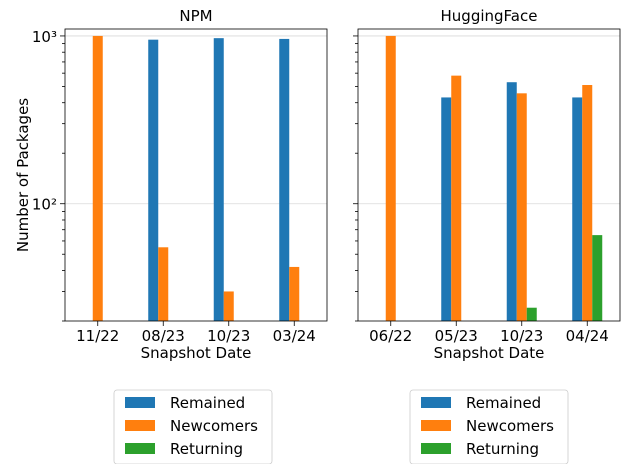  I want to click on x-tick-label: 04/24, so click(587, 336).